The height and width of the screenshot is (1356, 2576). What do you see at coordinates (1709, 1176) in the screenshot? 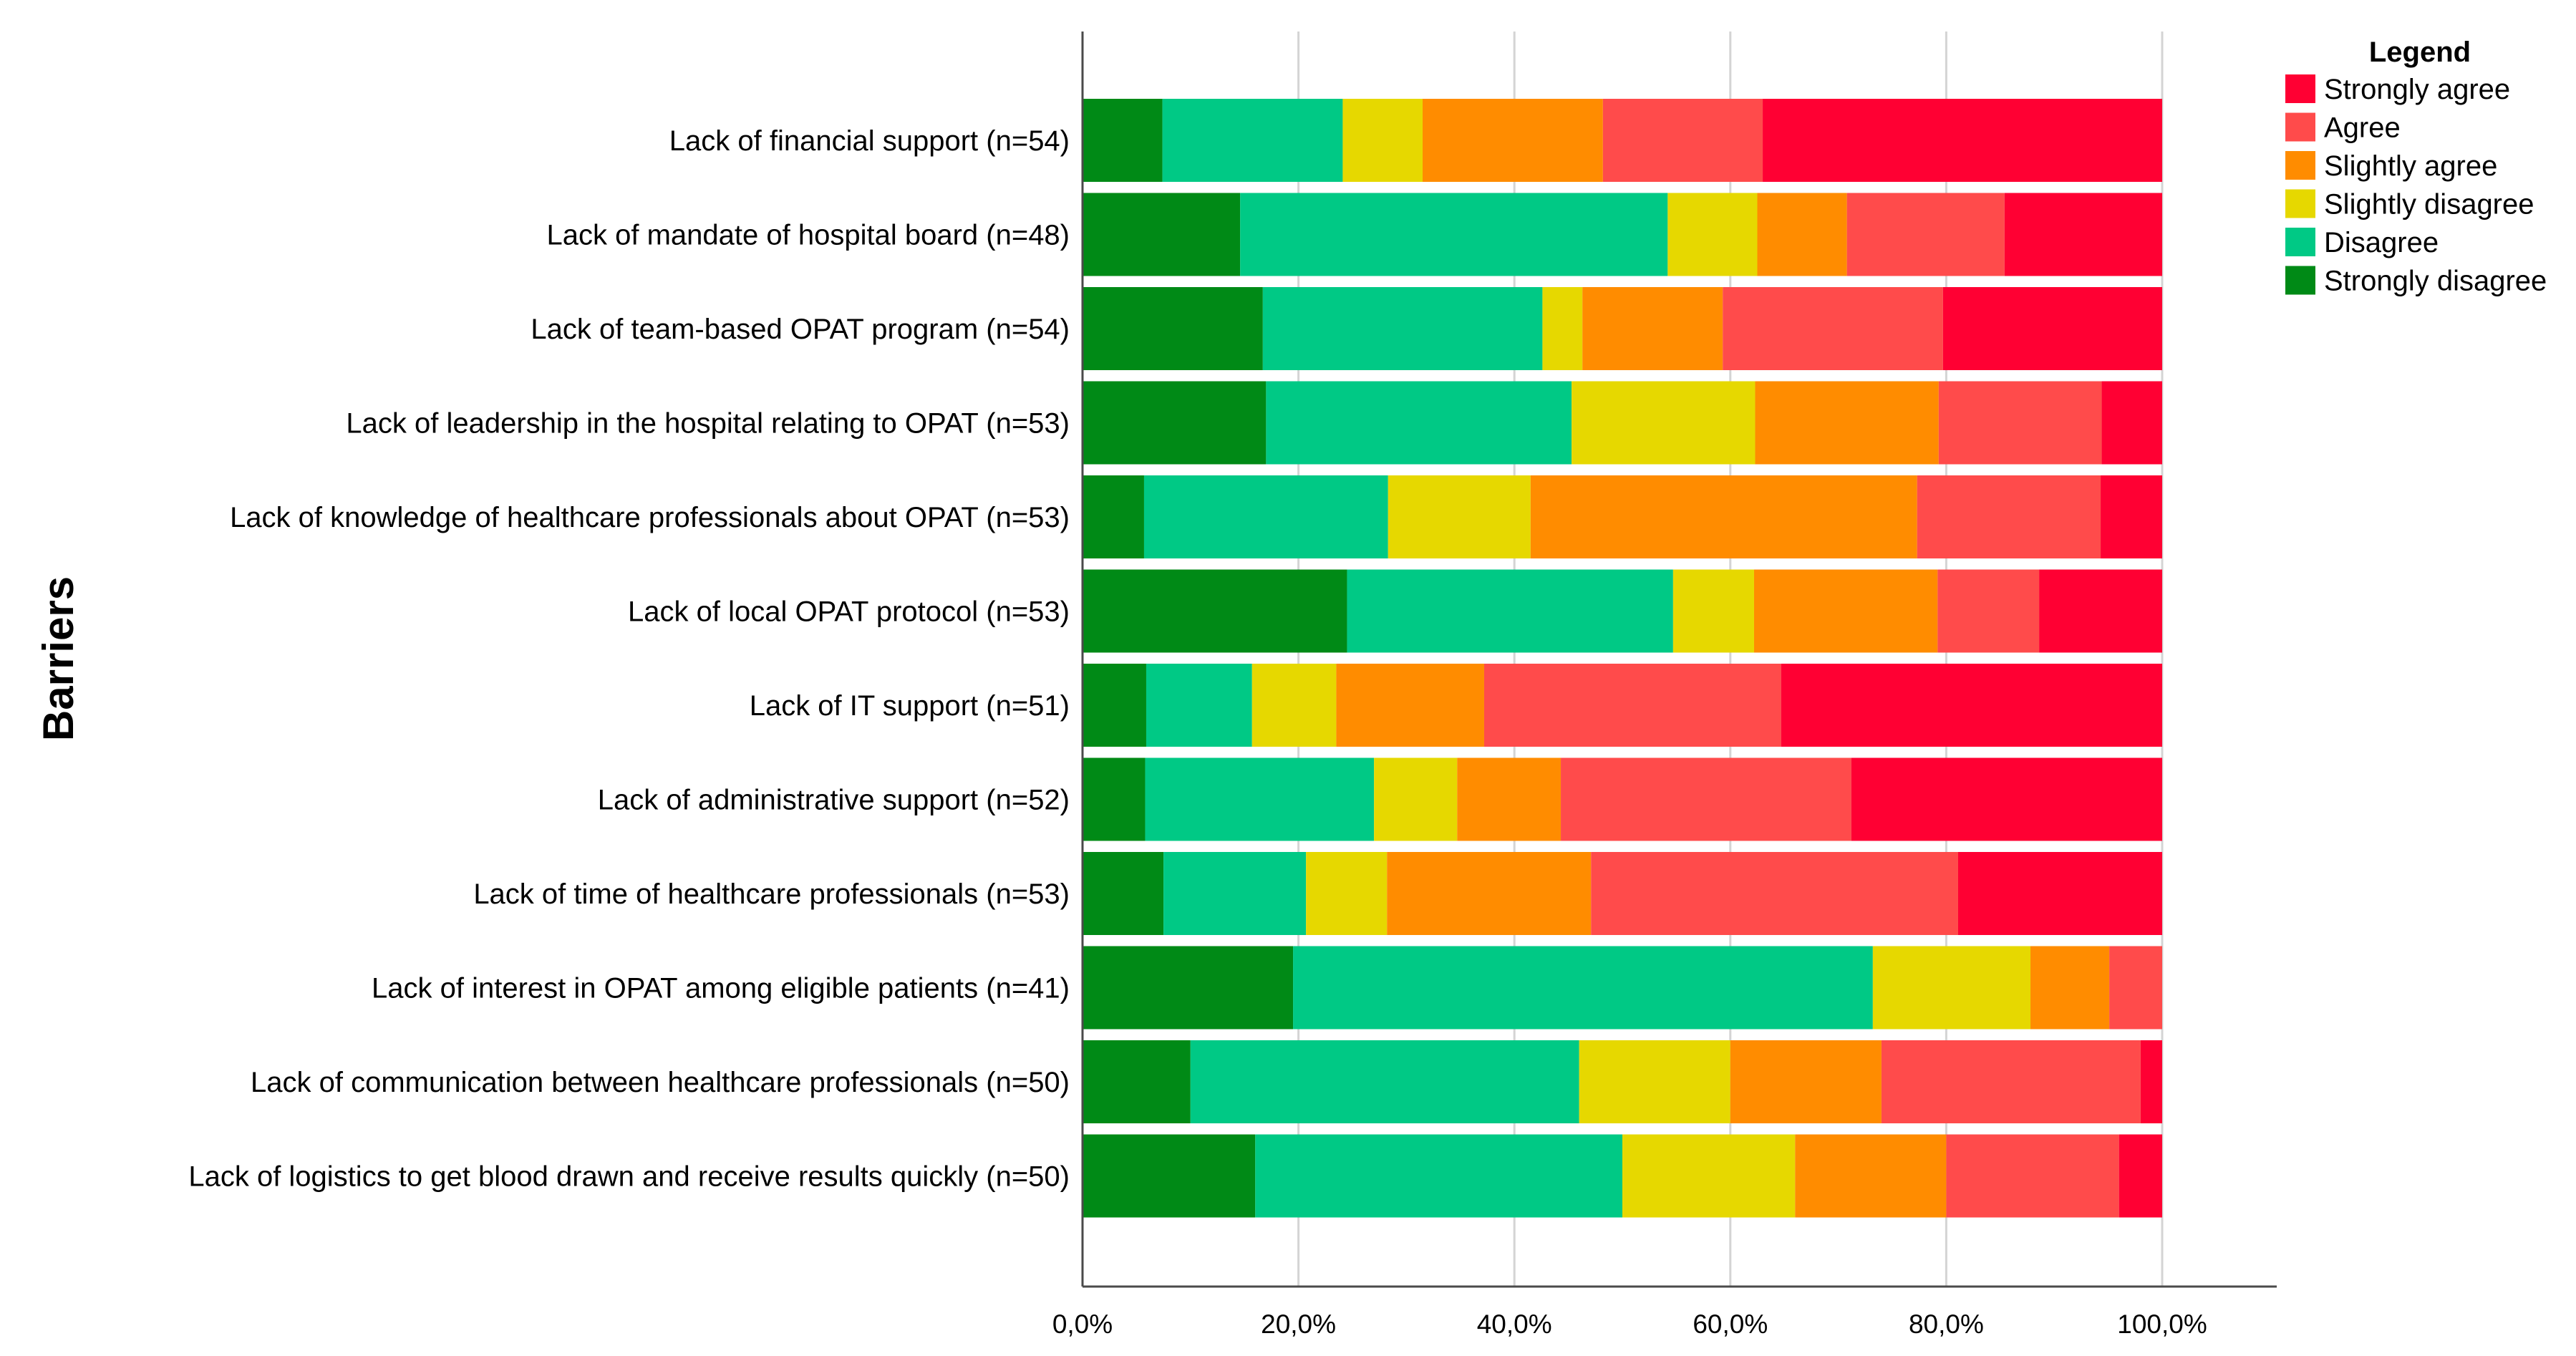
I see `bar-12-slightly-disagree` at bounding box center [1709, 1176].